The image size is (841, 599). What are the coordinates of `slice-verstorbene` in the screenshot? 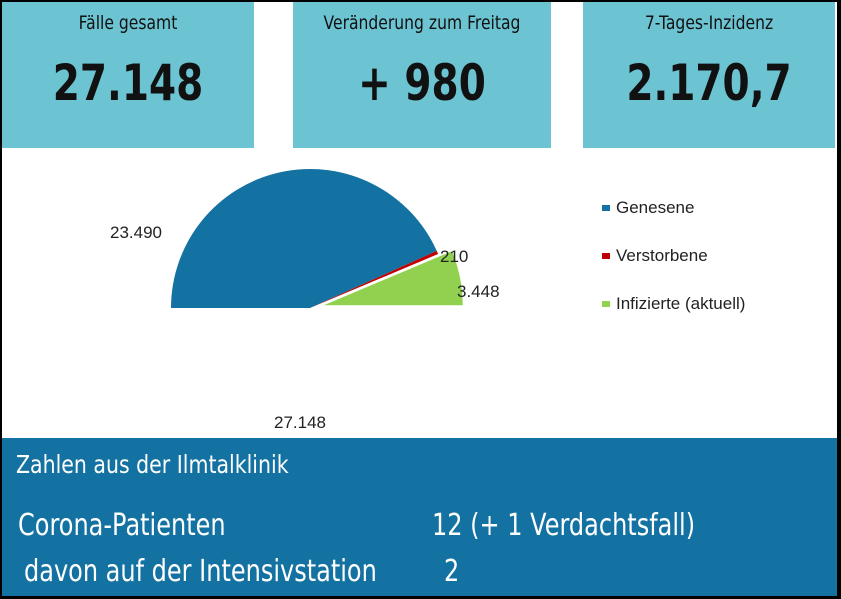 It's located at (374, 279).